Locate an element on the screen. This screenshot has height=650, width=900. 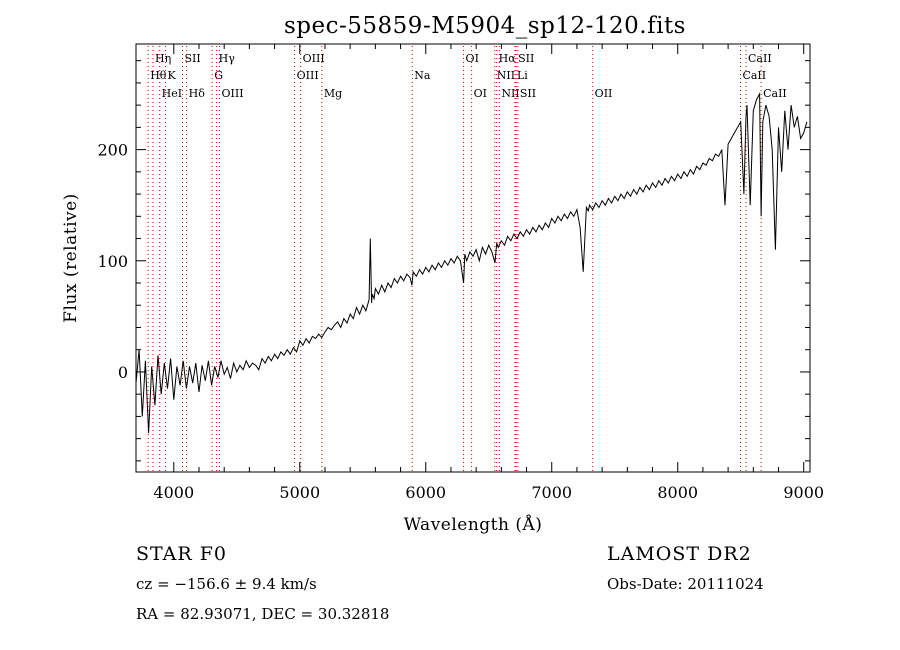
y-axis-label: Flux (relative) is located at coordinates (71, 258).